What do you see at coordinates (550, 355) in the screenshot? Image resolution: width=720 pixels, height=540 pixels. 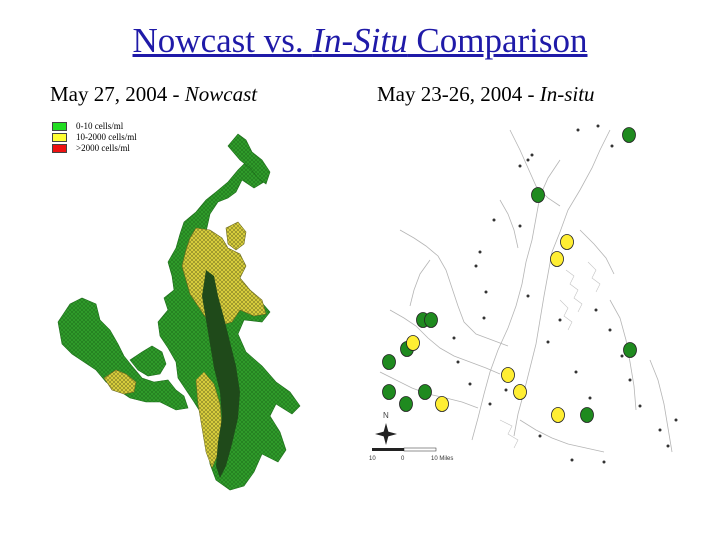 I see `insitu-marsh-detail` at bounding box center [550, 355].